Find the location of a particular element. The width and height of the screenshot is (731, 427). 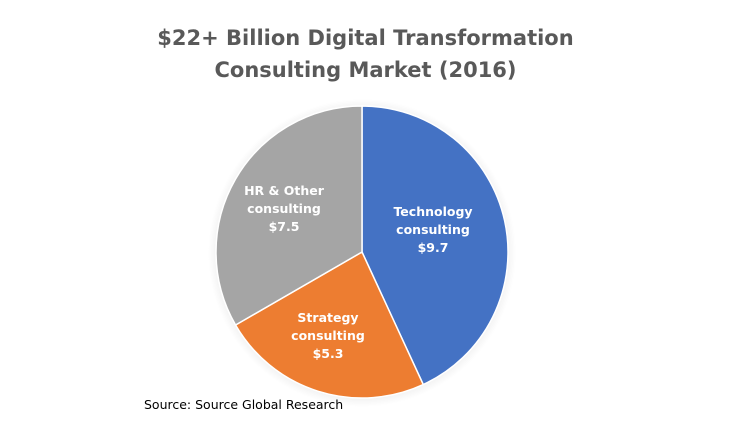

pie-slice-strategy is located at coordinates (329, 324).